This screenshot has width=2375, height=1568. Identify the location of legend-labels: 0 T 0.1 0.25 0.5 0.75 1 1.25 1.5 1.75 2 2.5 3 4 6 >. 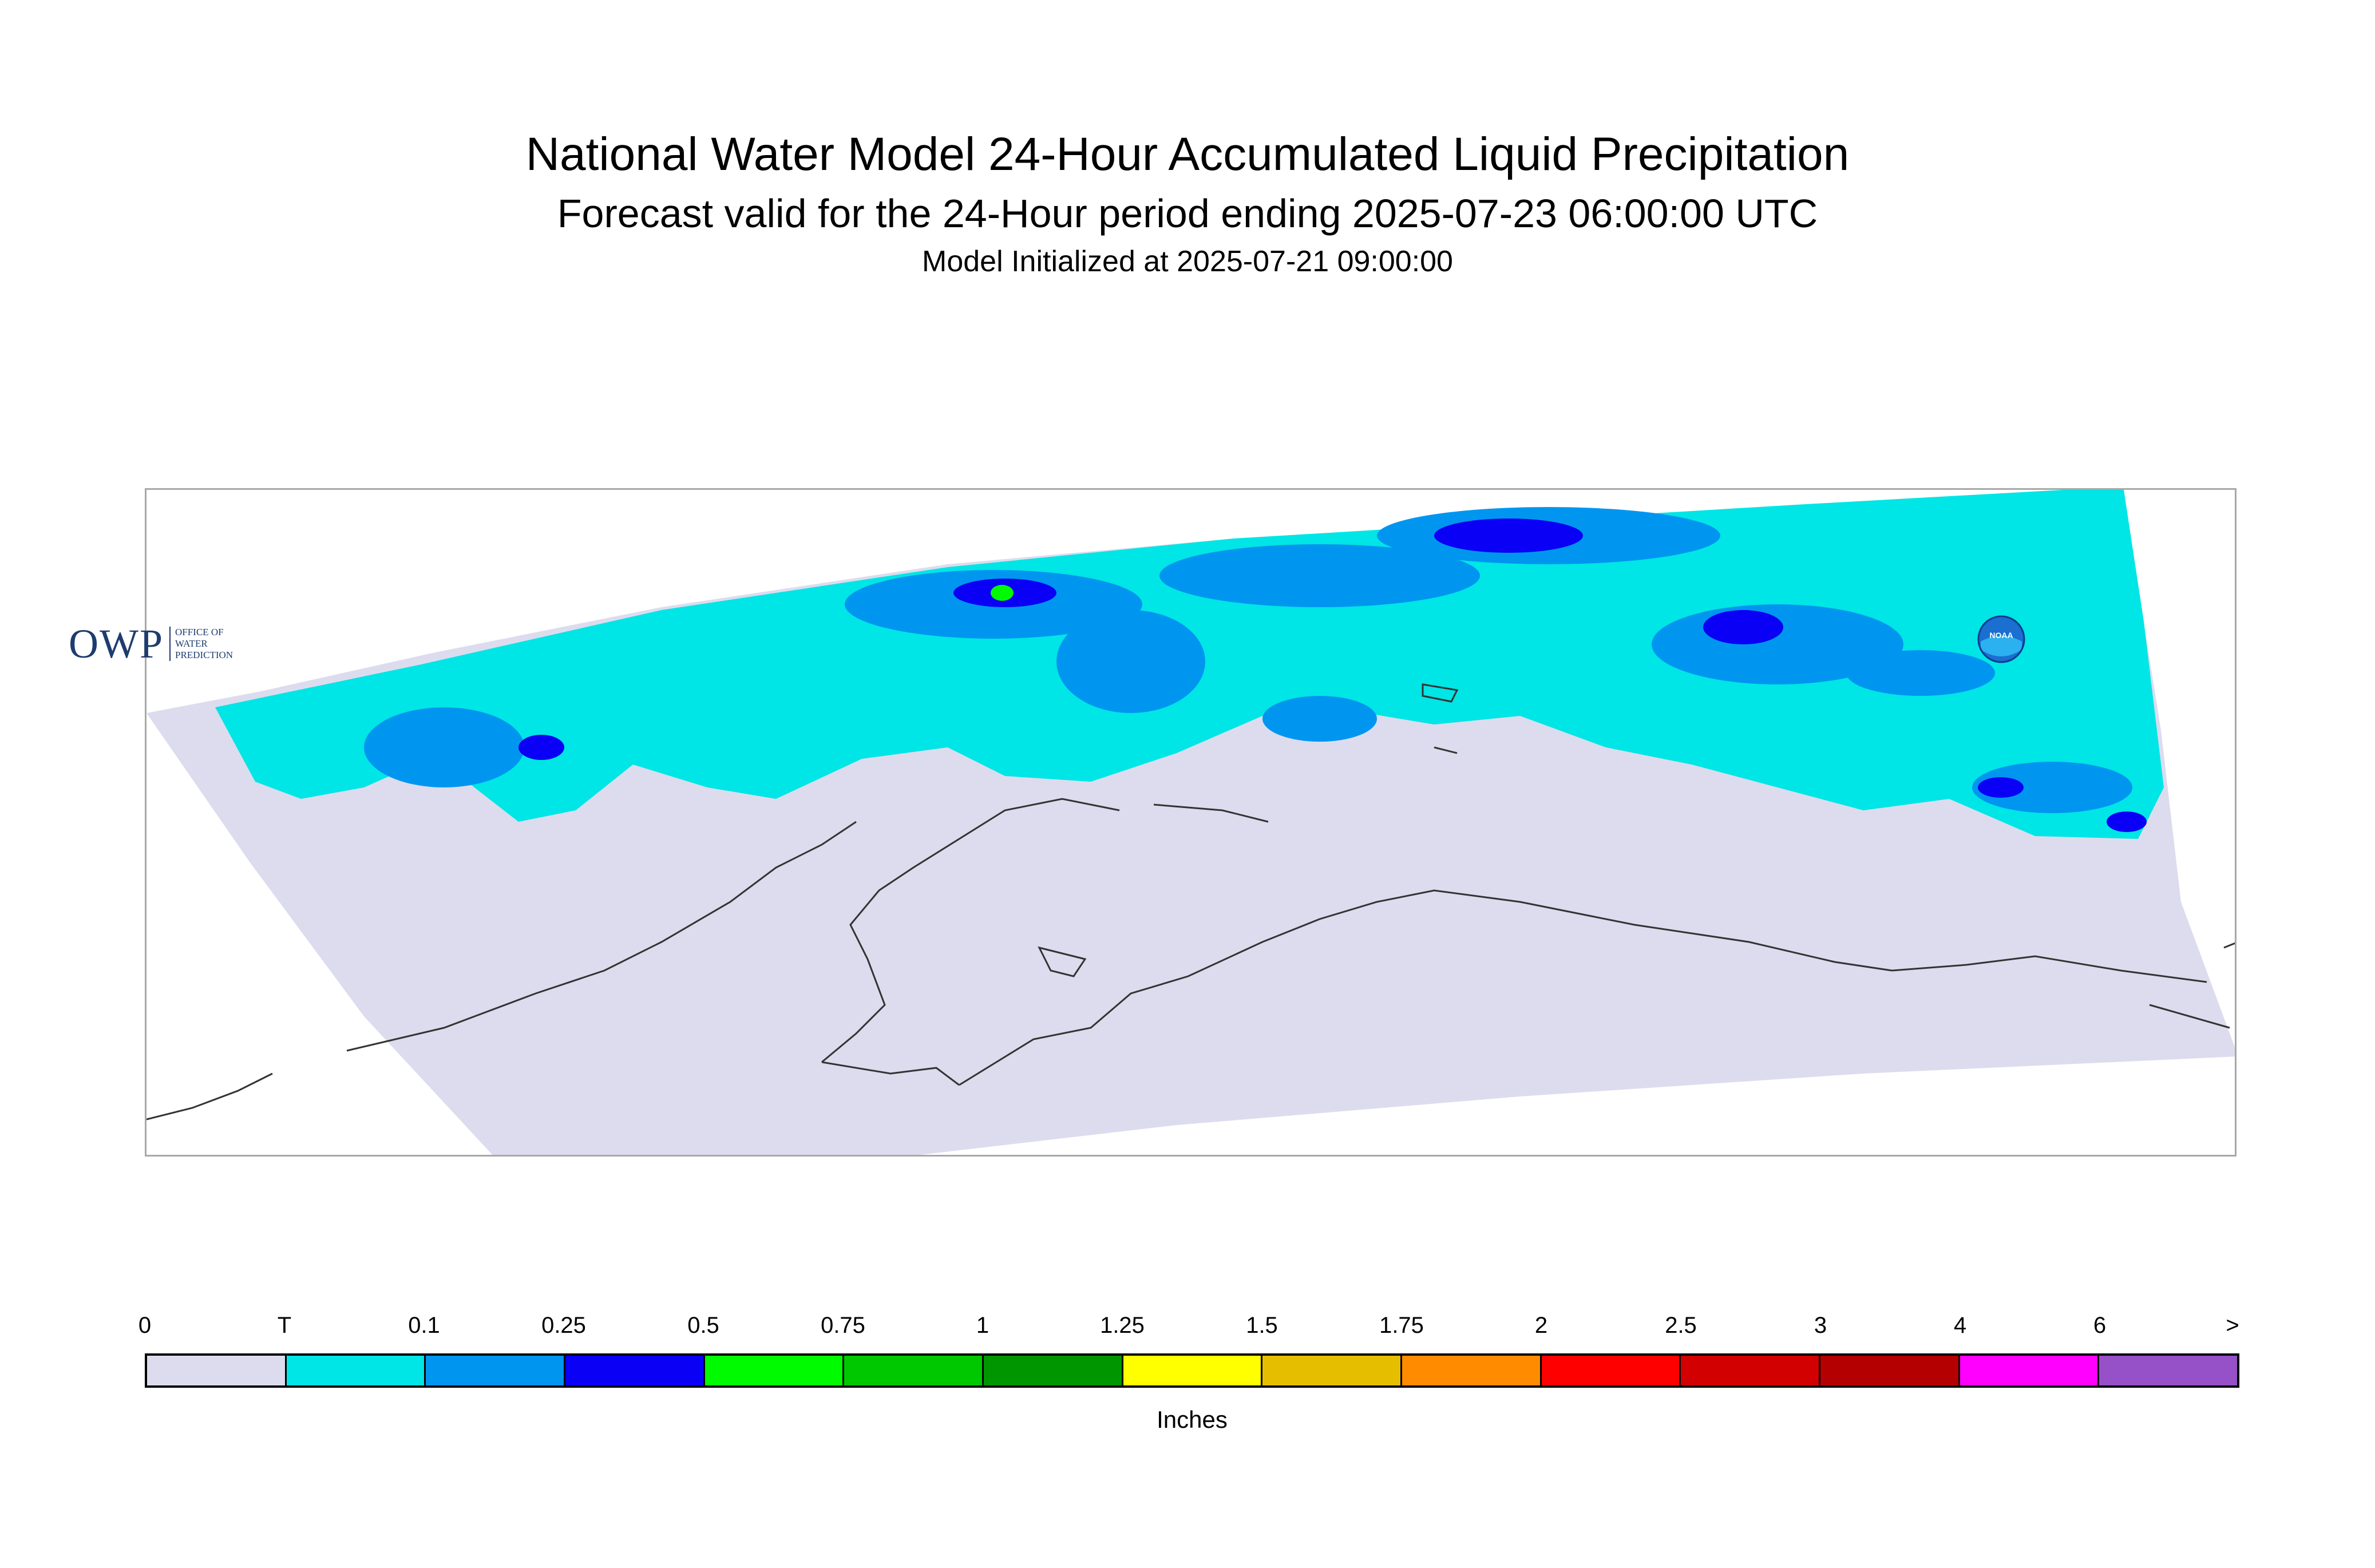
(1188, 1327).